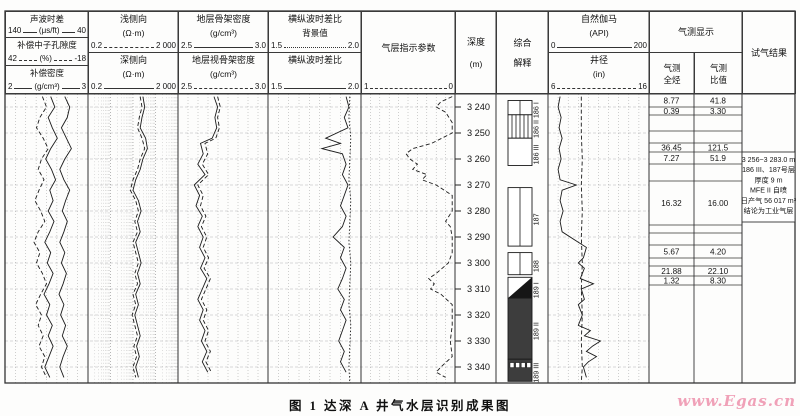 The height and width of the screenshot is (416, 800). I want to click on scale-min: 1.5, so click(277, 45).